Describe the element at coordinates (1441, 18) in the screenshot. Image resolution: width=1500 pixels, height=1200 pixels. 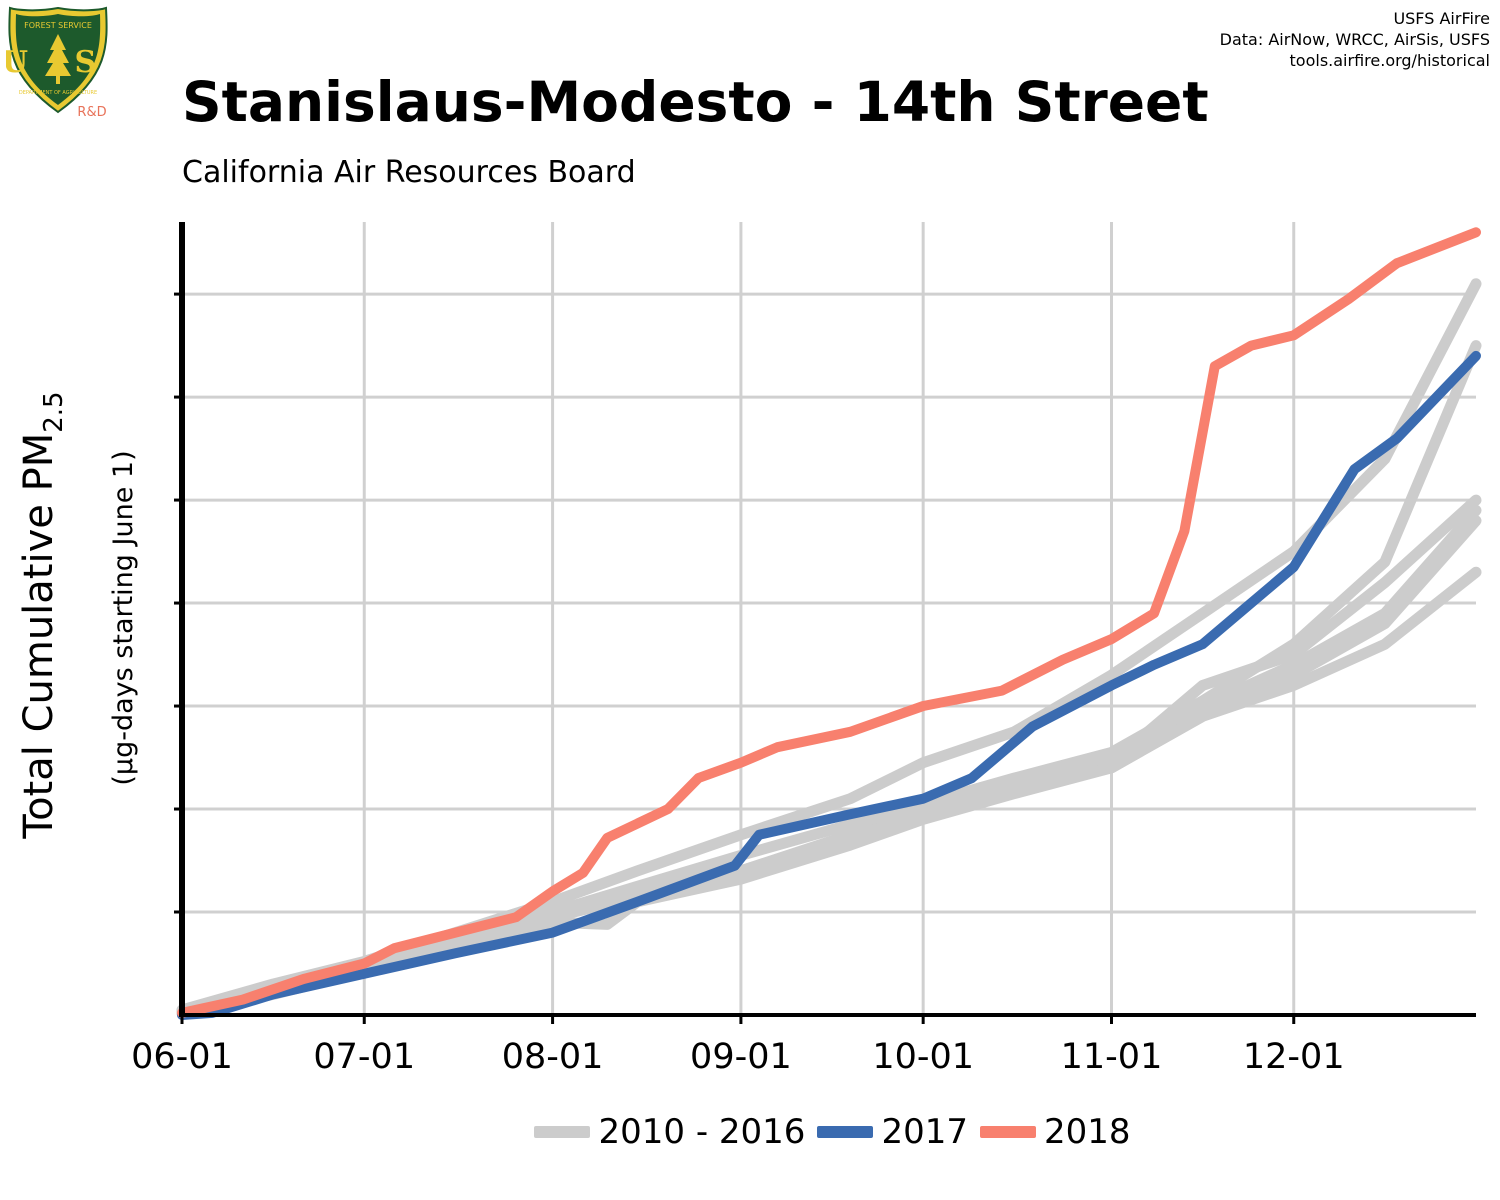
I see `credit-line-1: USFS AirFire` at that location.